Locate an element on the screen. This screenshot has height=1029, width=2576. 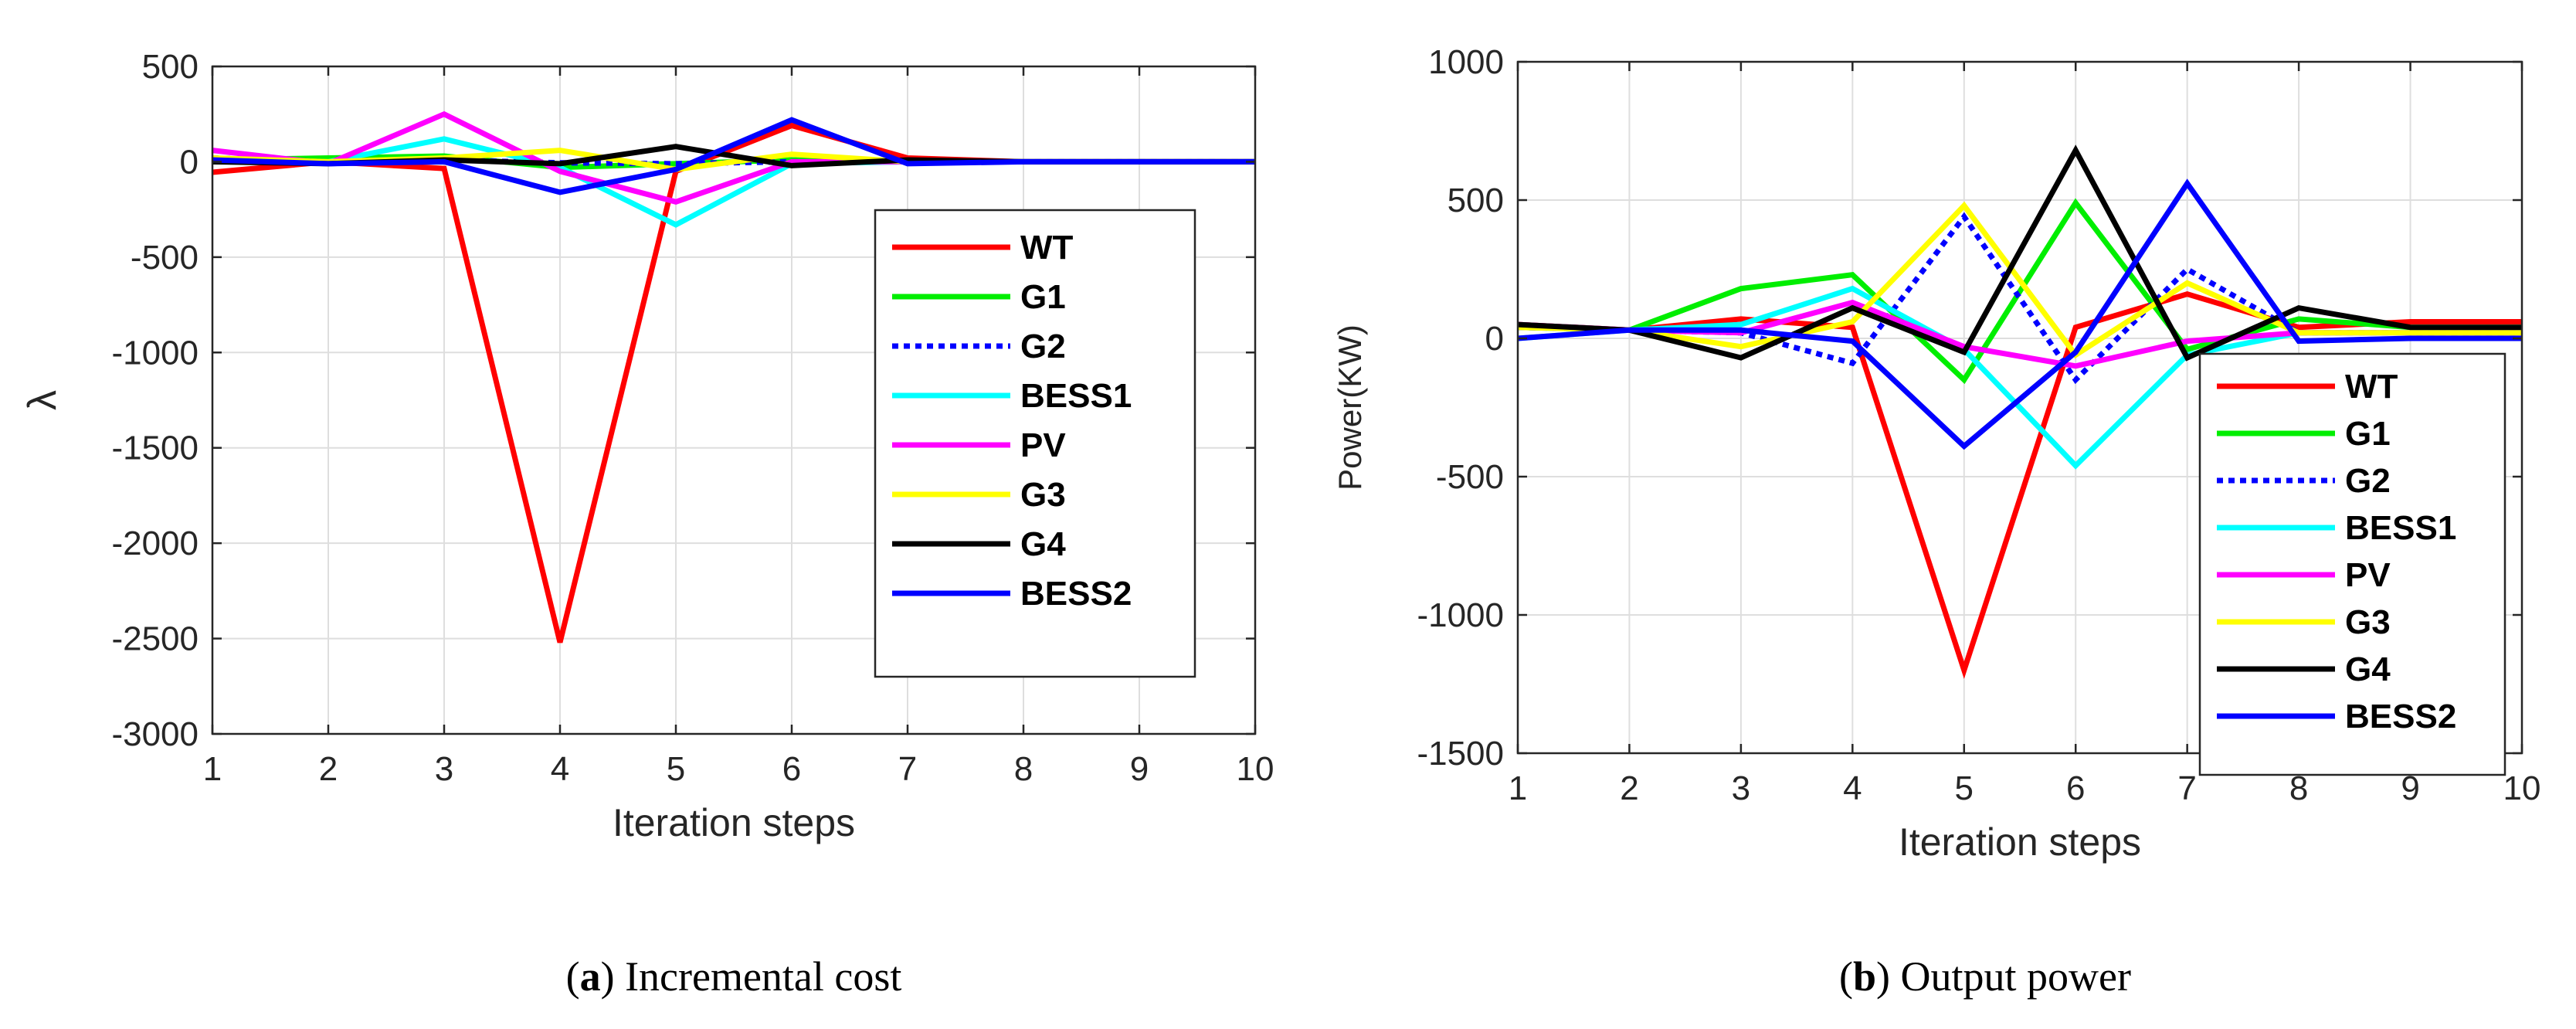
legend-b: WT G1 G2 BESS1 PV G3 G4 BESS2 is located at coordinates (2352, 564).